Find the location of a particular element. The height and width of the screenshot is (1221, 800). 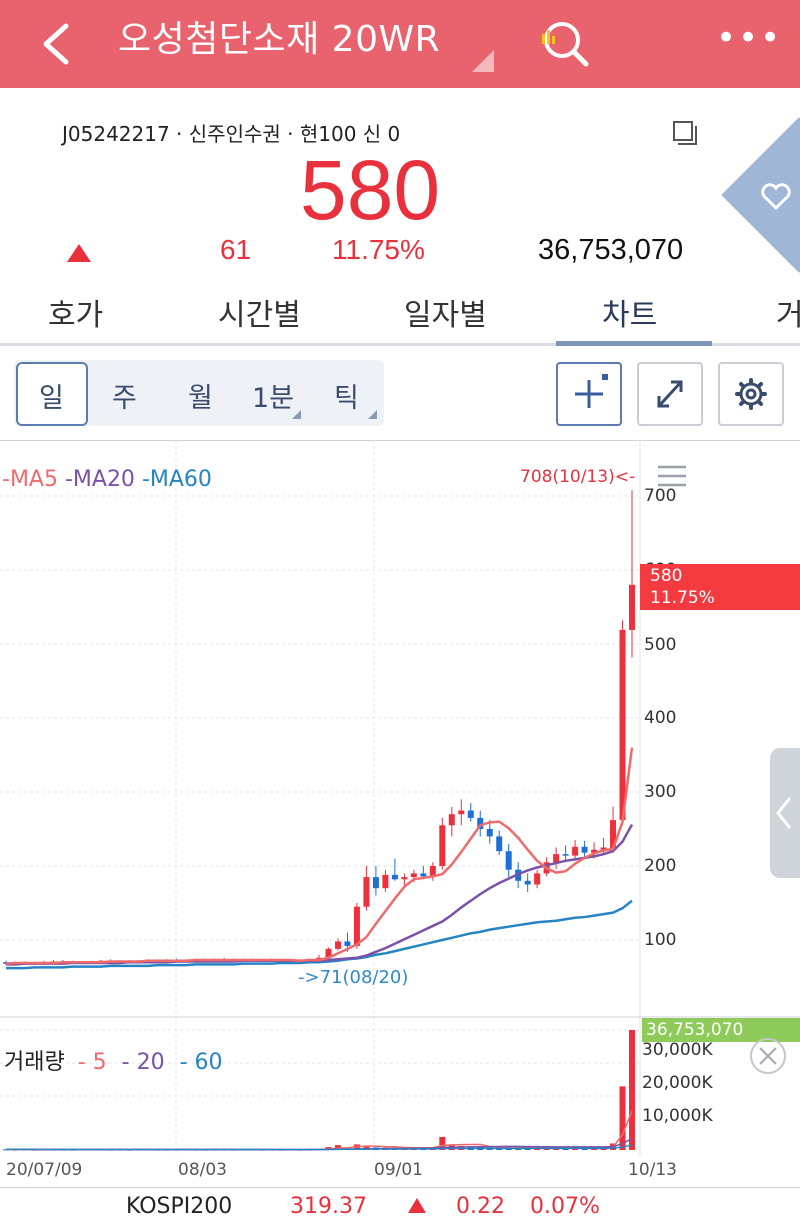

y-label-700: 700 is located at coordinates (660, 496).